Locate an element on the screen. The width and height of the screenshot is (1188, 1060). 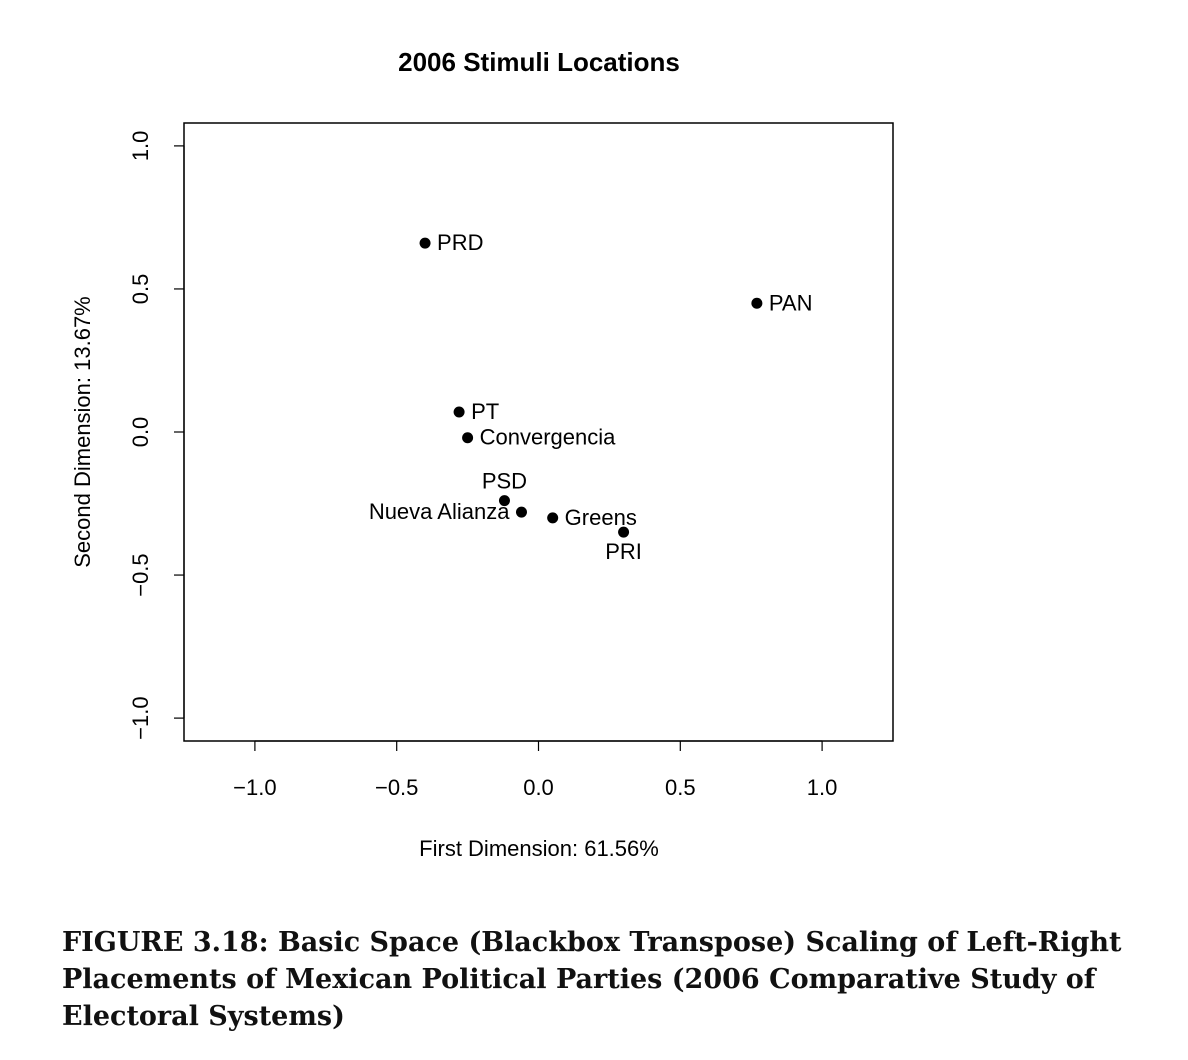
x-tick-label: −1.0 is located at coordinates (254, 787).